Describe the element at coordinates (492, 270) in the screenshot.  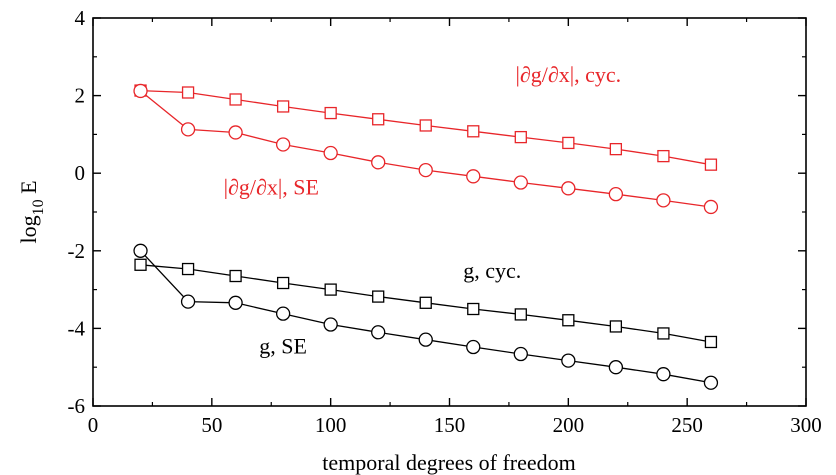
I see `series-annotation: g, cyc.` at that location.